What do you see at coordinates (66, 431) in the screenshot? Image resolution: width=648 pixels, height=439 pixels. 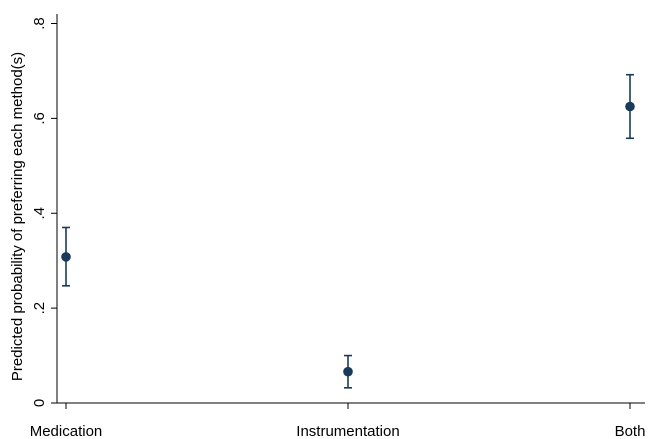 I see `x-tick-label: Medication` at bounding box center [66, 431].